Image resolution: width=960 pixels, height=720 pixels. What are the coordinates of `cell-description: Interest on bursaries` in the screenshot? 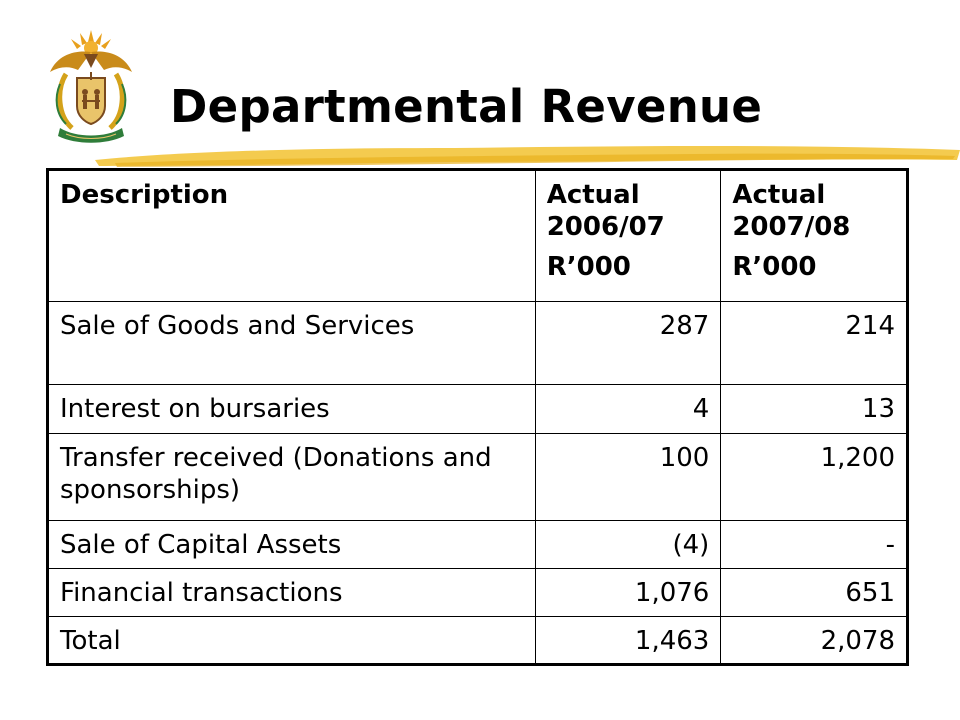 It's located at (291, 409).